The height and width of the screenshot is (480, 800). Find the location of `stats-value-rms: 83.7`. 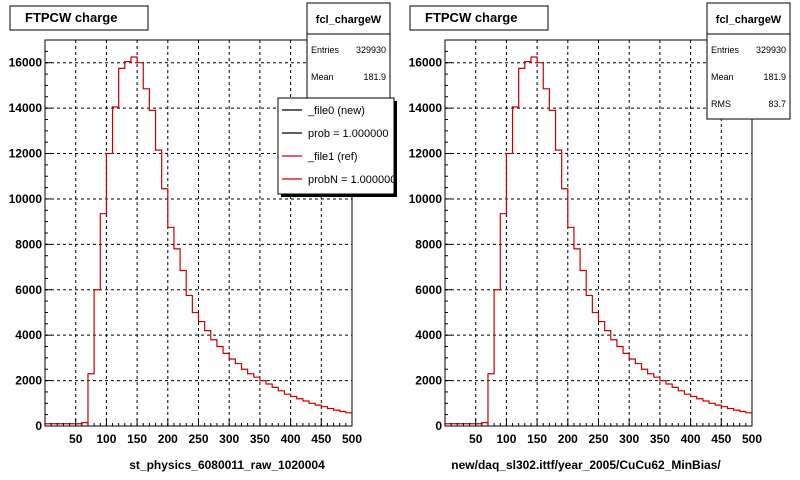

stats-value-rms: 83.7 is located at coordinates (777, 104).